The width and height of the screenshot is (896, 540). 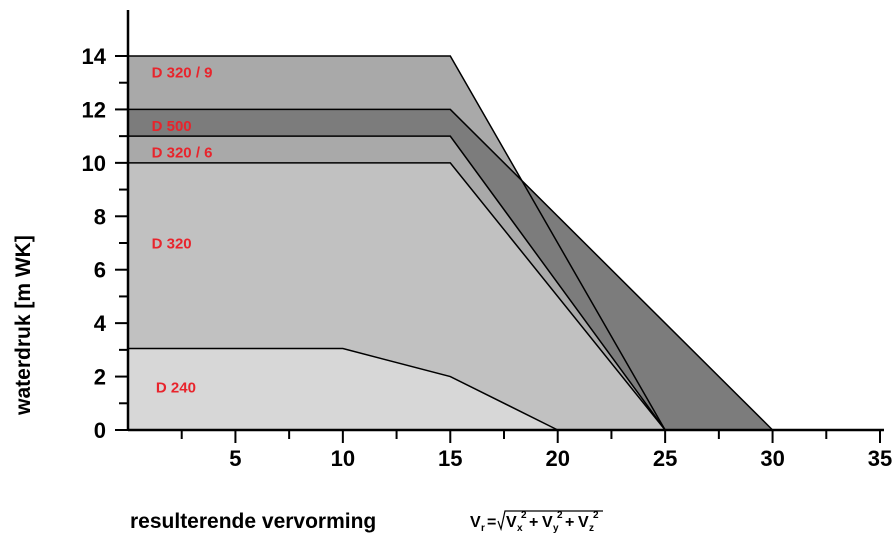 What do you see at coordinates (556, 528) in the screenshot?
I see `formula-term-subscript: y` at bounding box center [556, 528].